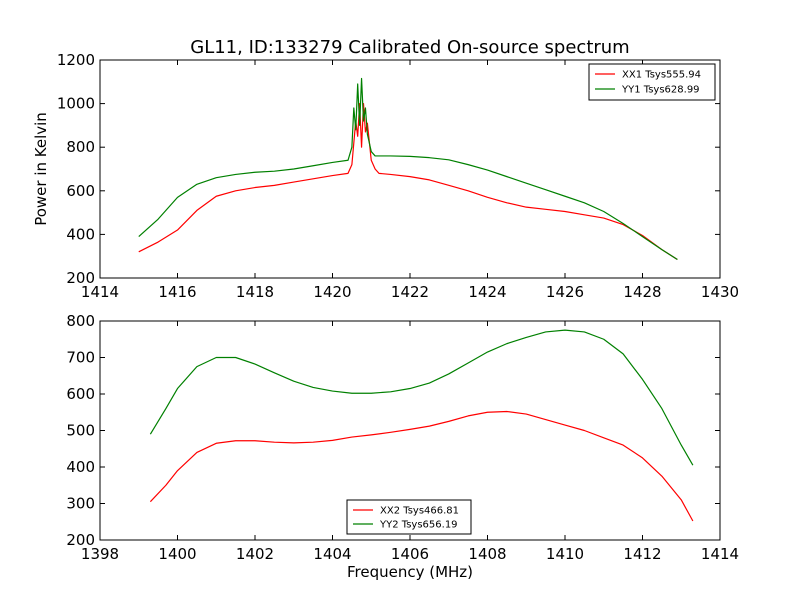 This screenshot has height=600, width=800. What do you see at coordinates (80, 191) in the screenshot?
I see `top-y-tick-label: 600` at bounding box center [80, 191].